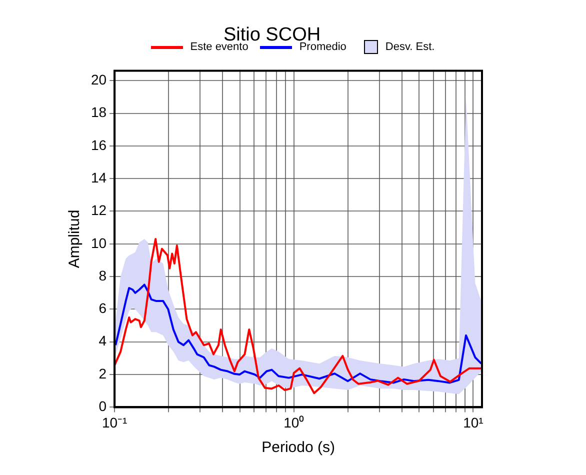 Image resolution: width=586 pixels, height=475 pixels. What do you see at coordinates (102, 340) in the screenshot?
I see `y-tick-label: 4` at bounding box center [102, 340].